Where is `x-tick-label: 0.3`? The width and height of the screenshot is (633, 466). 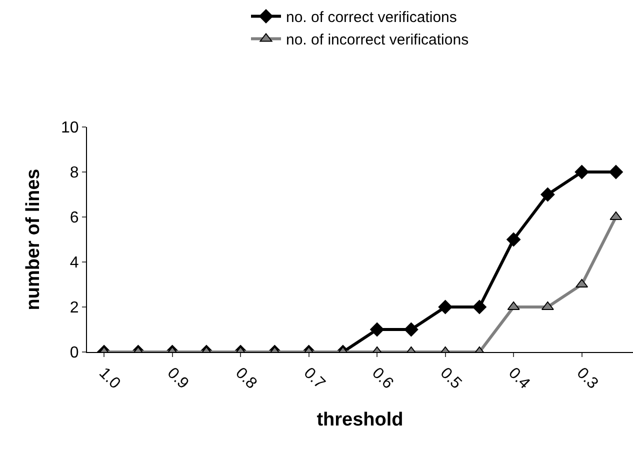
x-tick-label: 0.3 is located at coordinates (587, 378).